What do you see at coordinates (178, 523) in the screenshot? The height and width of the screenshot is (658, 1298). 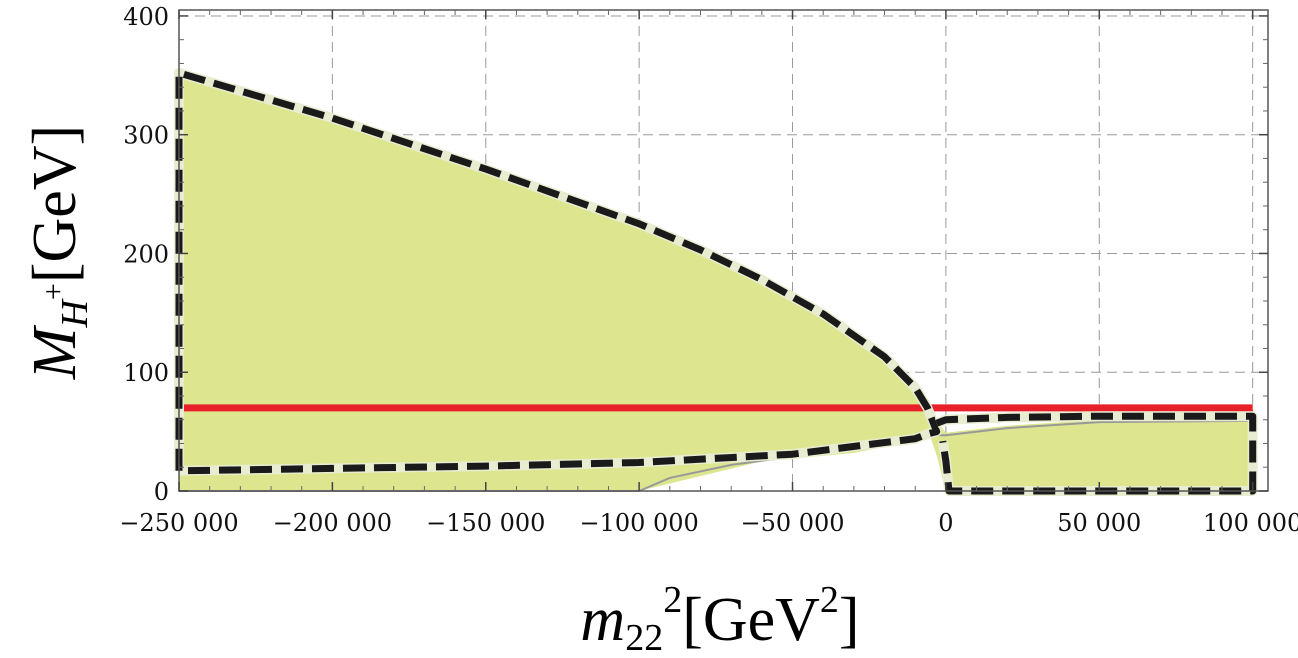 I see `x-tick-label: −250 000` at bounding box center [178, 523].